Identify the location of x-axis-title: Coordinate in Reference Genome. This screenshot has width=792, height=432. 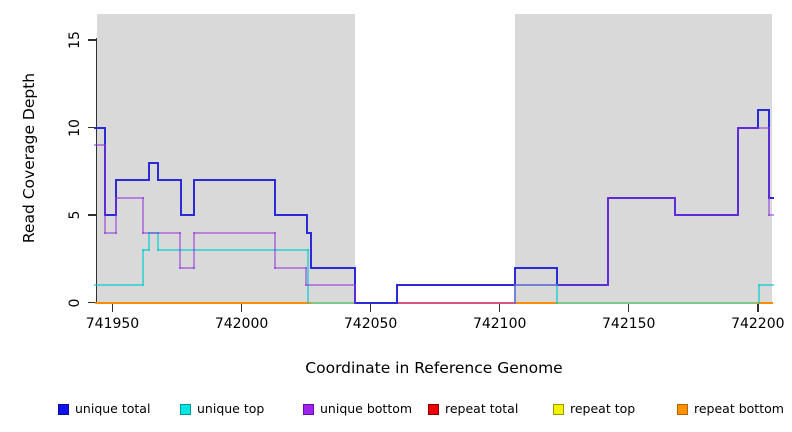
(434, 368).